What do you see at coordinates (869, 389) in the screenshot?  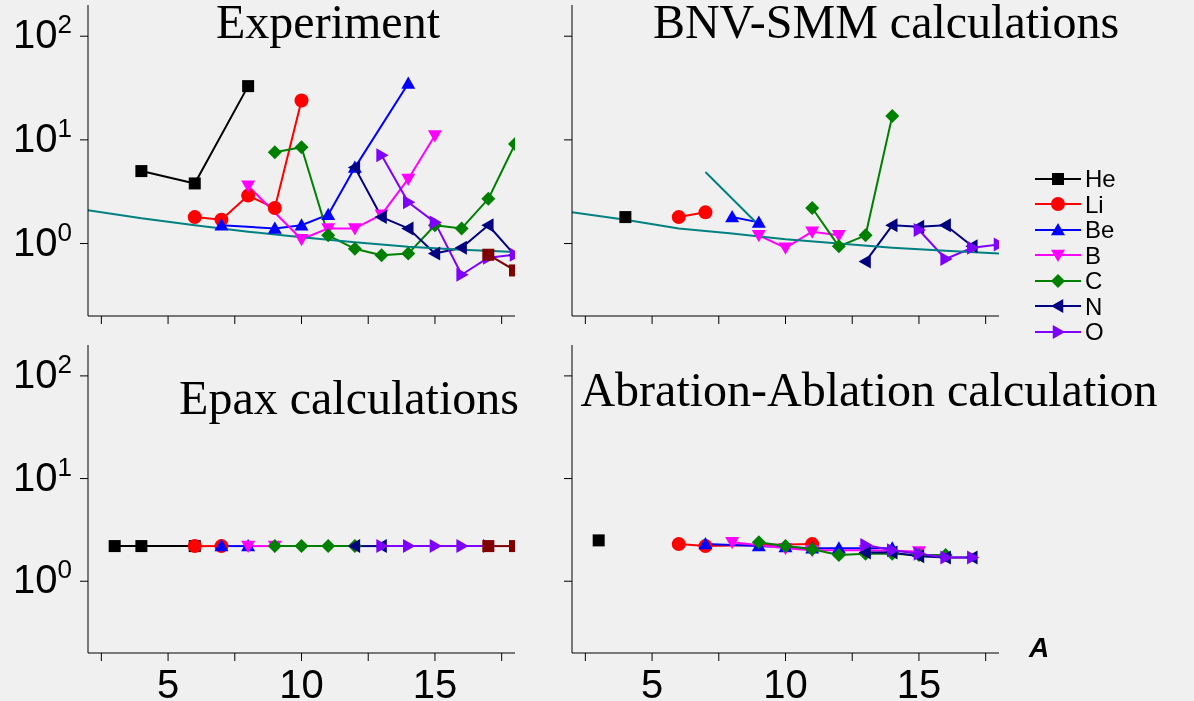 I see `chart-title: Abration-Ablation calculation` at bounding box center [869, 389].